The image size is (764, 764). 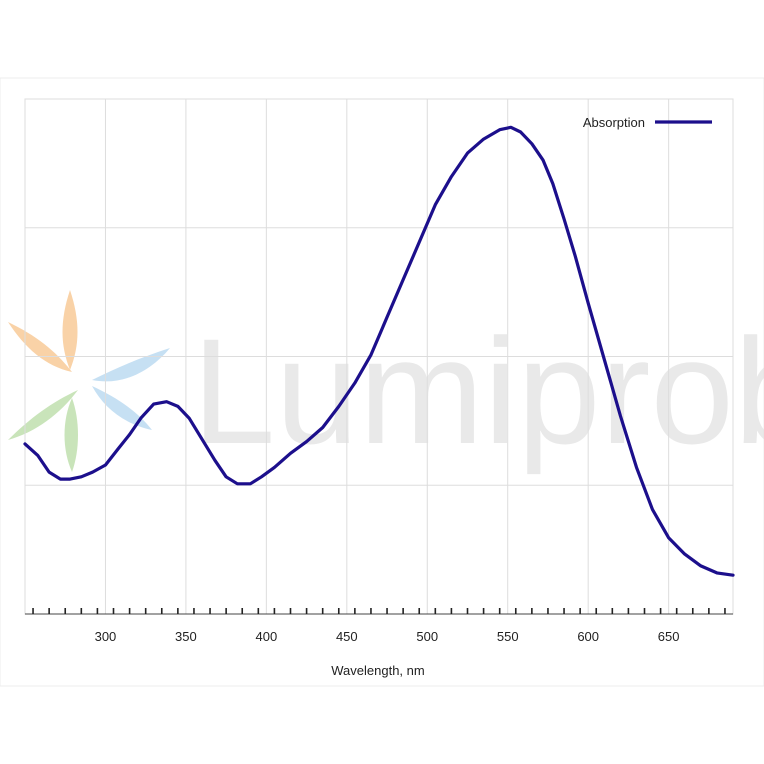 What do you see at coordinates (377, 670) in the screenshot?
I see `x-axis-title: Wavelength, nm` at bounding box center [377, 670].